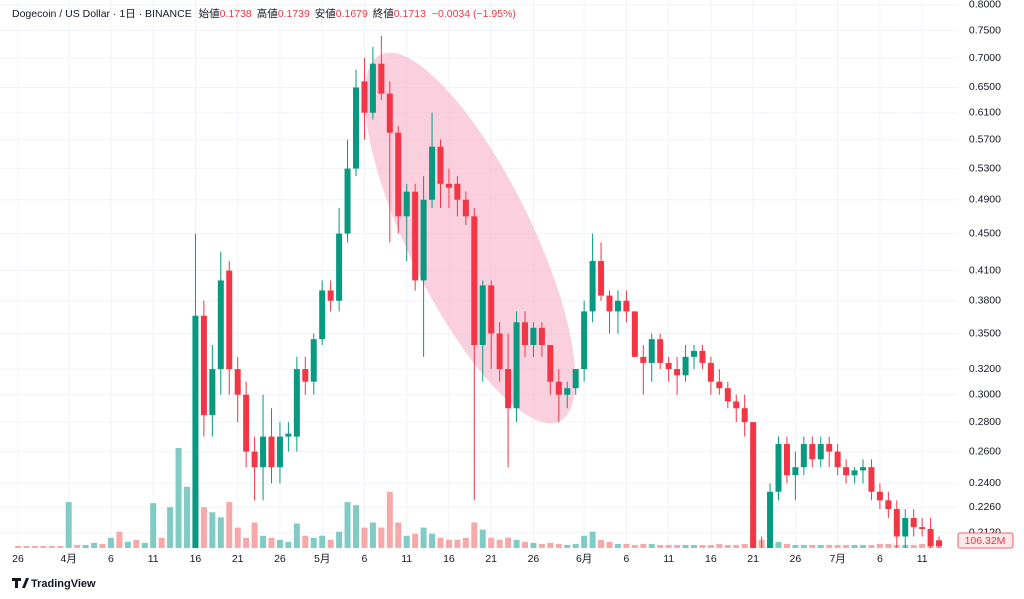 This screenshot has height=599, width=1024. Describe the element at coordinates (985, 30) in the screenshot. I see `y-tick-label: 0.7500` at that location.